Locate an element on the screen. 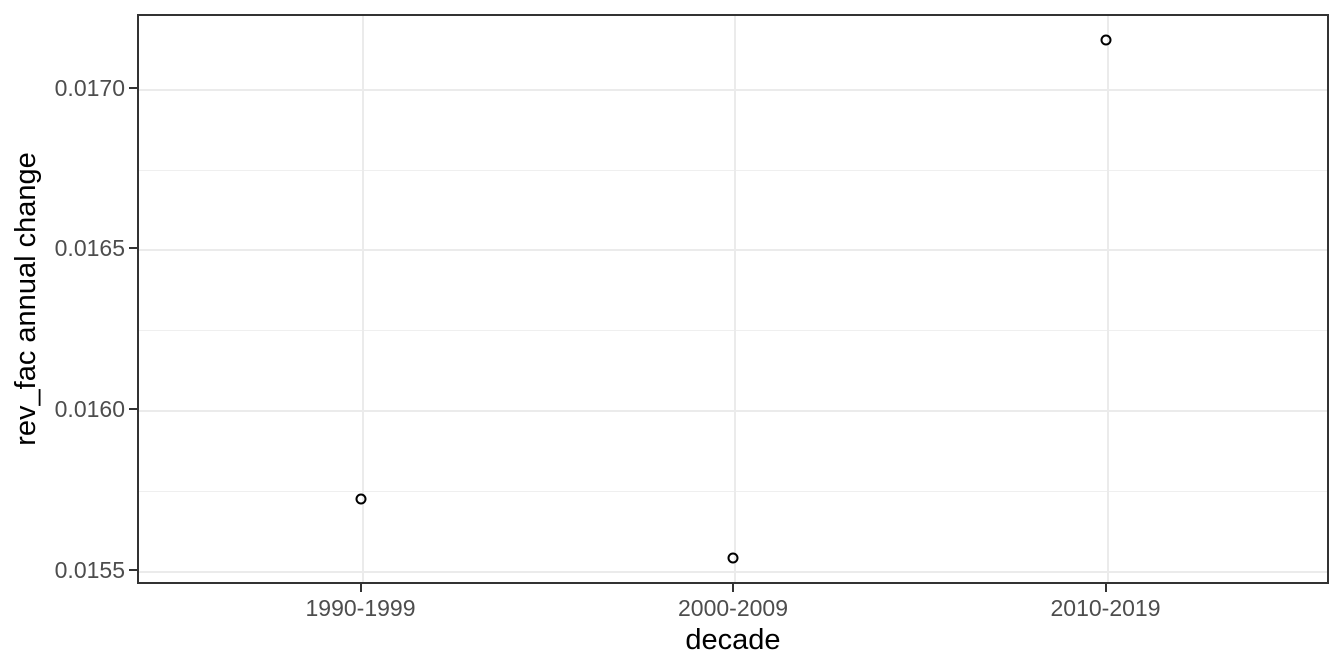 This screenshot has height=672, width=1344. x-tick-label: 2000-2009 is located at coordinates (733, 608).